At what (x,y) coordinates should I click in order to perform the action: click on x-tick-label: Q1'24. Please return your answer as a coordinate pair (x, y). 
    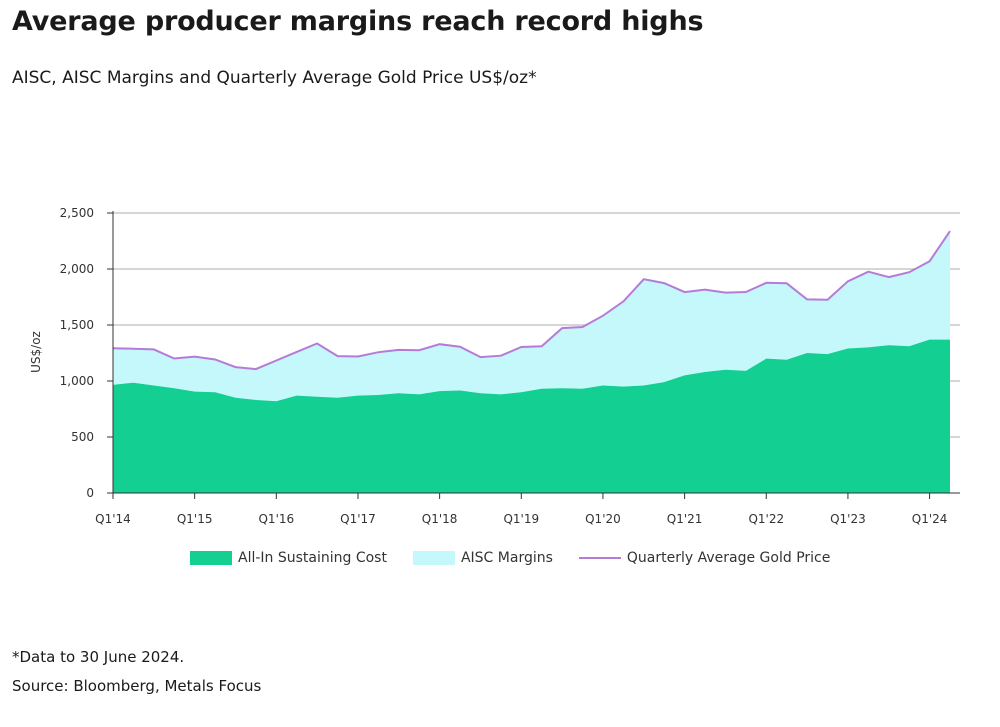
    Looking at the image, I should click on (930, 519).